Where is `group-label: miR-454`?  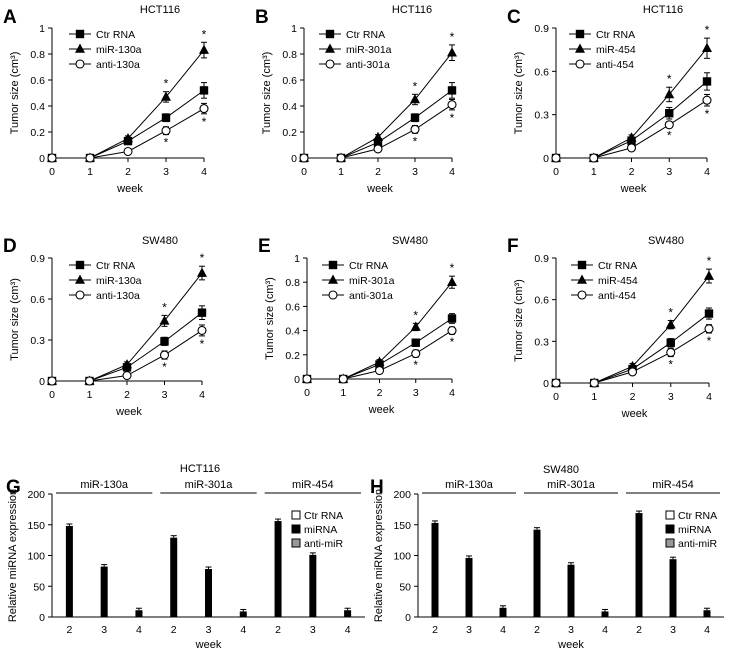 group-label: miR-454 is located at coordinates (313, 485).